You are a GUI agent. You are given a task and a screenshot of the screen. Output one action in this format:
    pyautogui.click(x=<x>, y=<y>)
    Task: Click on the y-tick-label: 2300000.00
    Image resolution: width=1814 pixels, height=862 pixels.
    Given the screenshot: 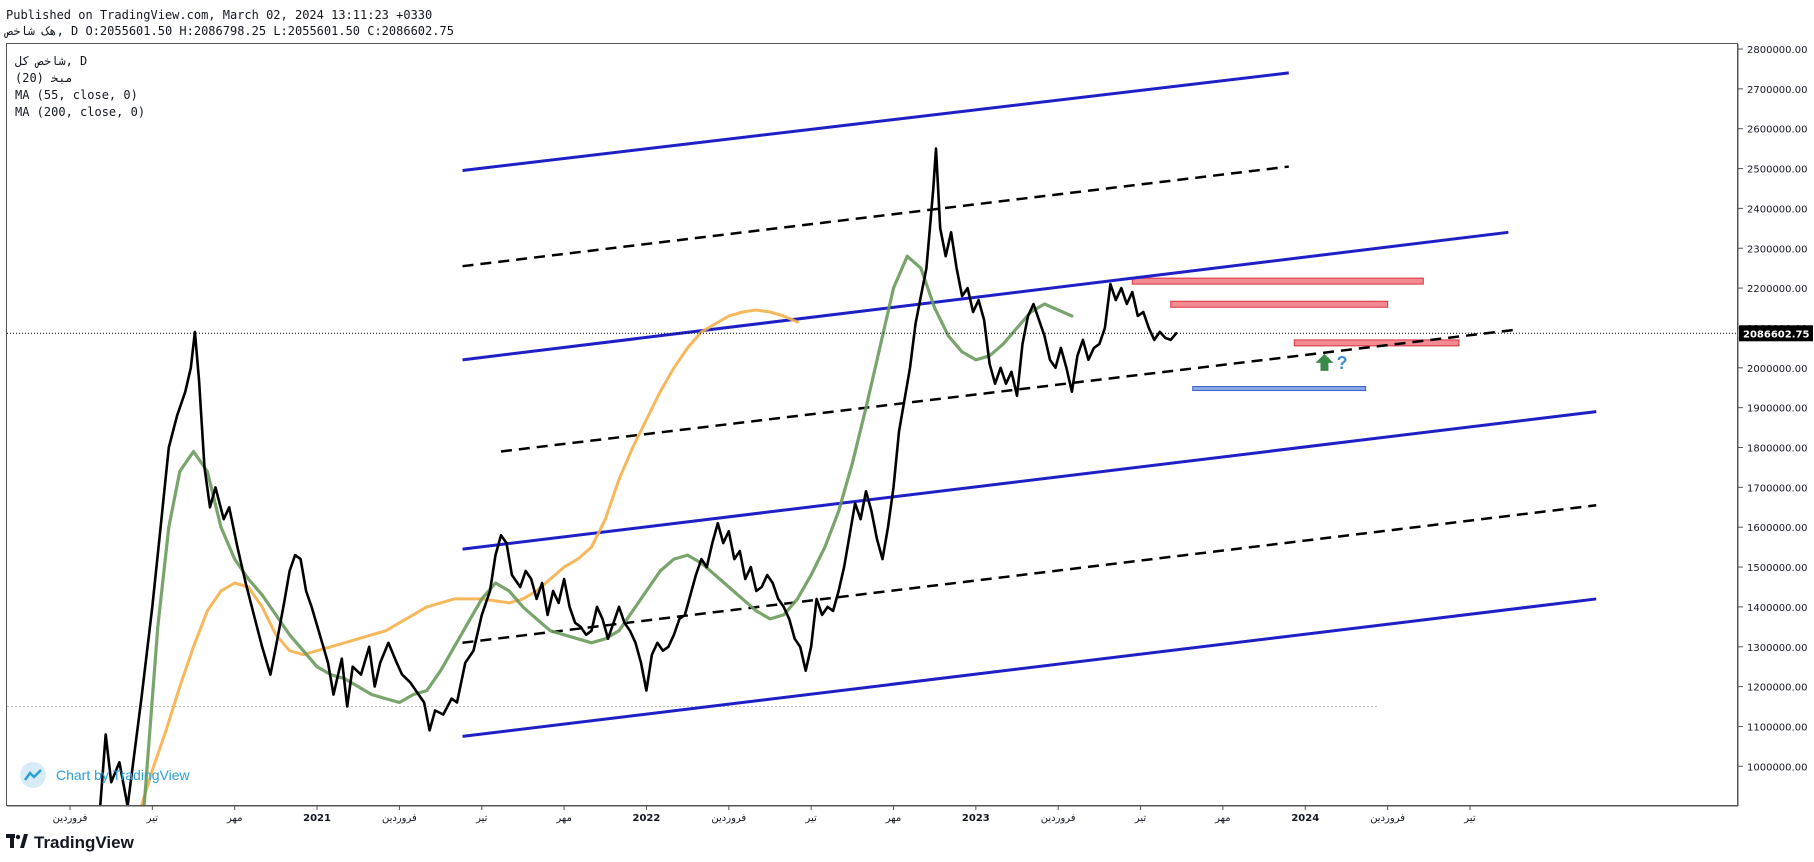 What is the action you would take?
    pyautogui.click(x=1777, y=249)
    